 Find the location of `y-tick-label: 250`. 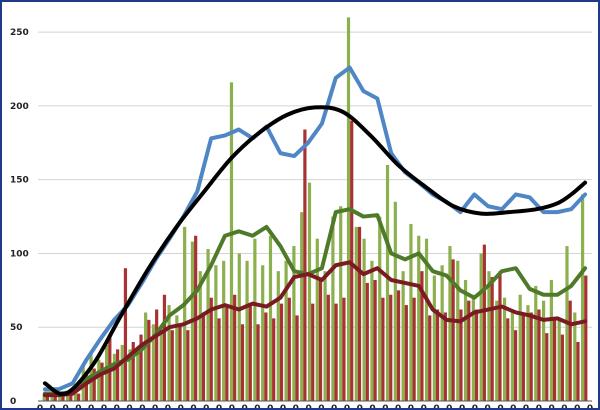

y-tick-label: 250 is located at coordinates (19, 33).